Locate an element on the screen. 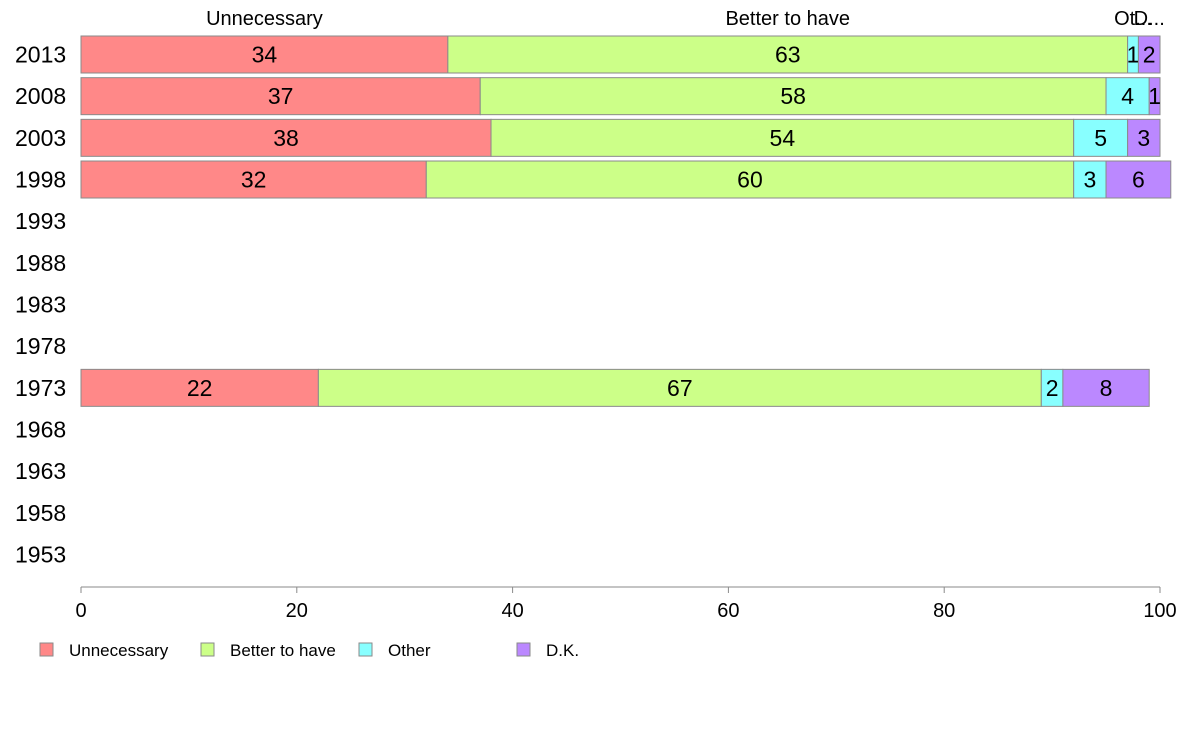 Image resolution: width=1188 pixels, height=736 pixels. top-label-better-to-have: Better to have is located at coordinates (787, 19).